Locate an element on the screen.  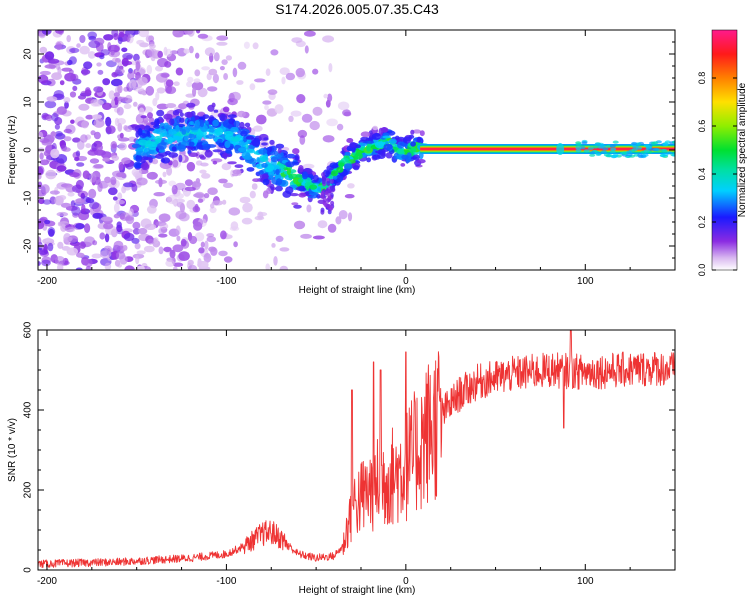
colorbar-label: Normalized spectral amplitude is located at coordinates (742, 149).